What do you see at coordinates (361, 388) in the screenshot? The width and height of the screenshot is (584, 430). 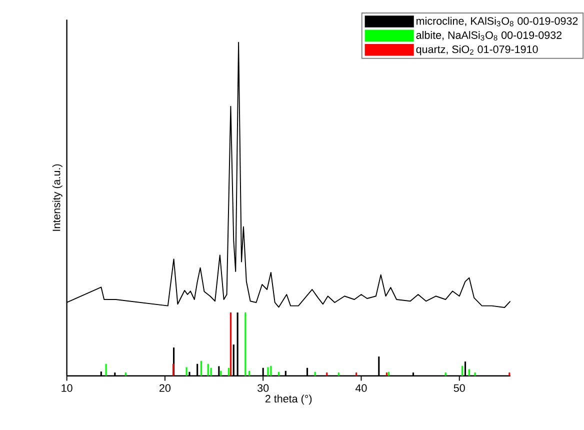 I see `x-tick-label: 40` at bounding box center [361, 388].